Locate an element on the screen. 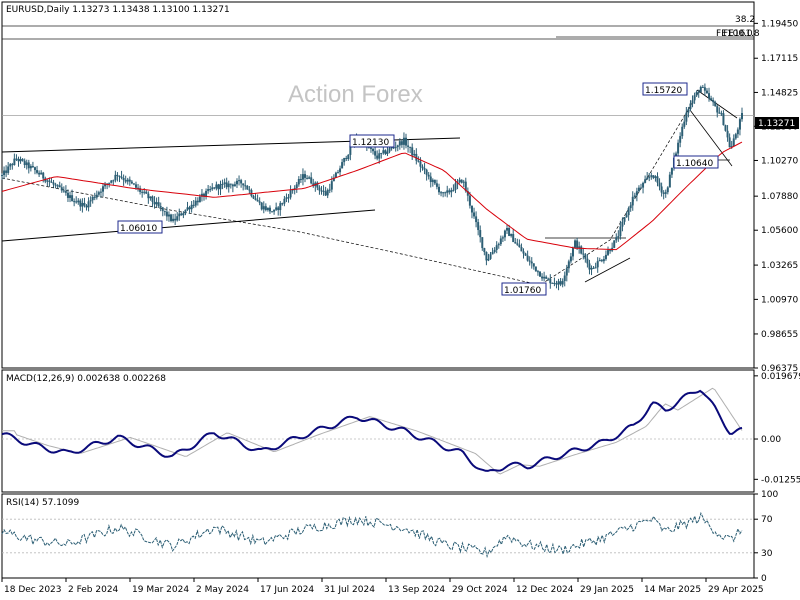 The width and height of the screenshot is (800, 600). flag-lower is located at coordinates (711, 138).